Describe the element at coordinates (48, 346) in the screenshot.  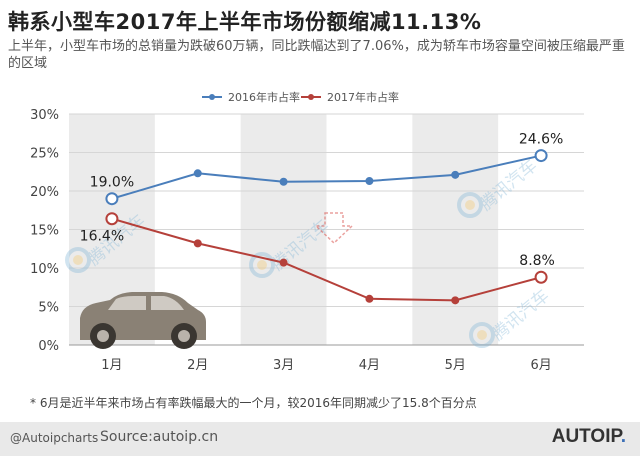
I see `y-tick-label: 0%` at that location.